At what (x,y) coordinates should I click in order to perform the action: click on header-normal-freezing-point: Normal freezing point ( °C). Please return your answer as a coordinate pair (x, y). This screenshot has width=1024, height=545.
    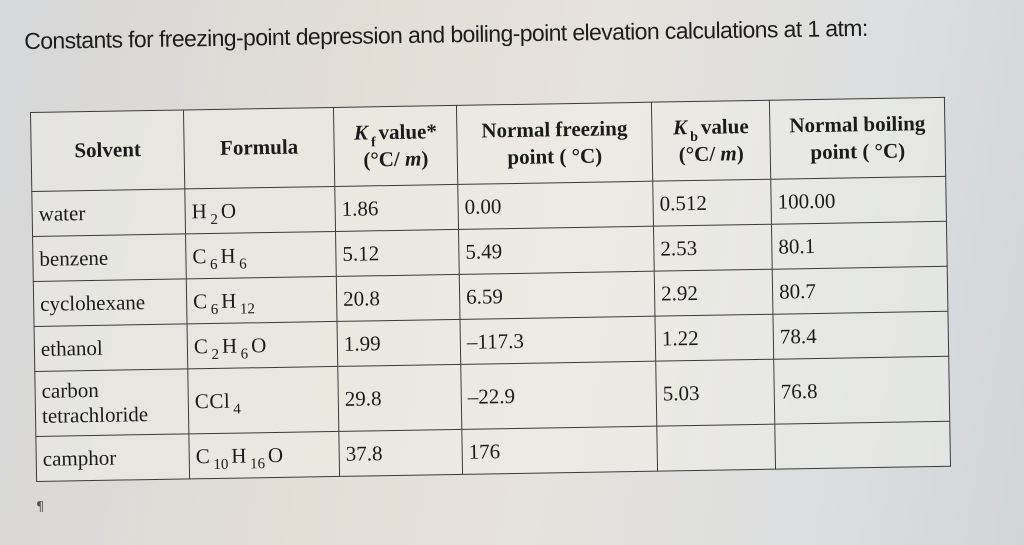
    Looking at the image, I should click on (554, 143).